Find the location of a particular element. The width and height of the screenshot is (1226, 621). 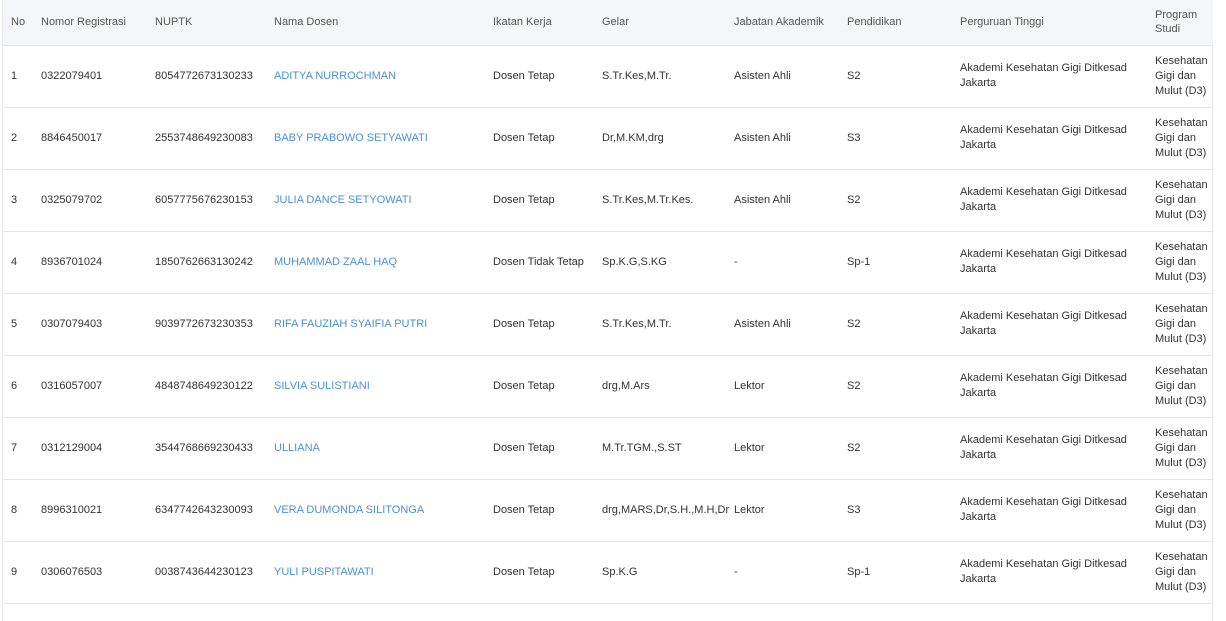

column-header: Ikatan Kerja is located at coordinates (539, 23).